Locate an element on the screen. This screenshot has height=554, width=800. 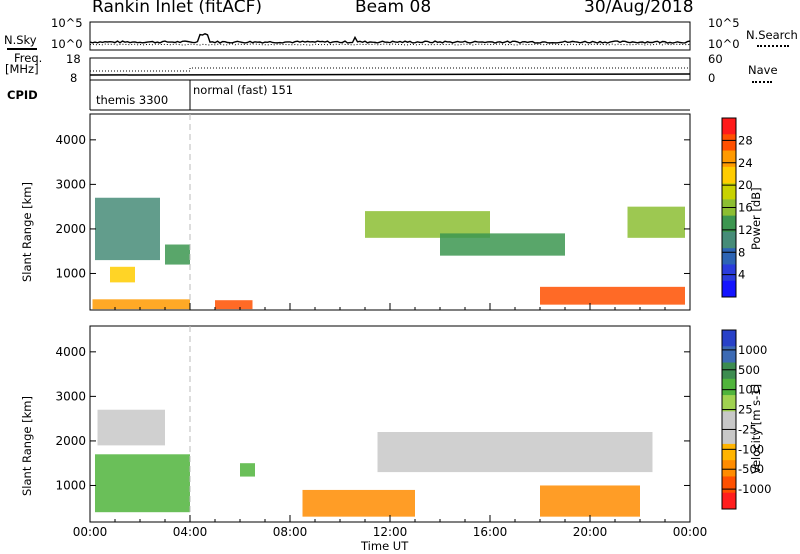
time-axis-label: Time UT is located at coordinates (385, 546).